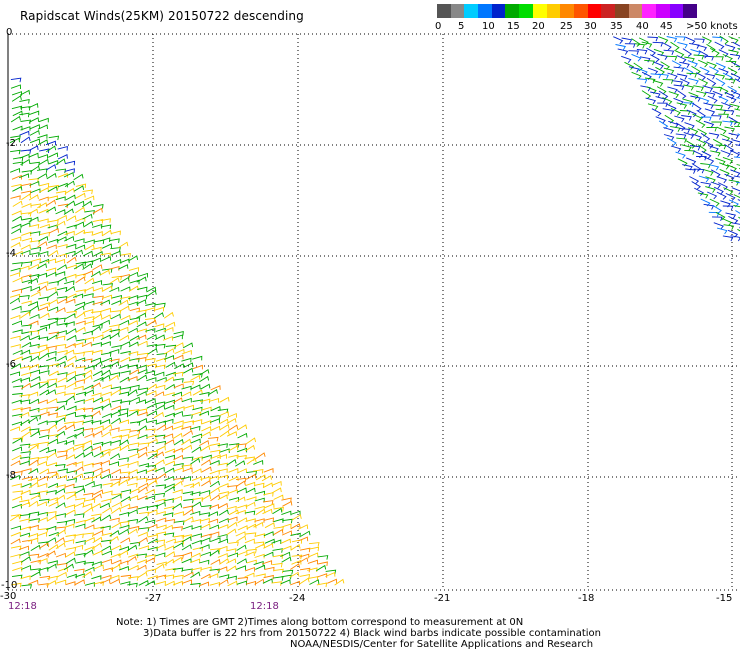 This screenshot has height=650, width=740. Describe the element at coordinates (11, 364) in the screenshot. I see `lat-label-minus6: -6` at that location.